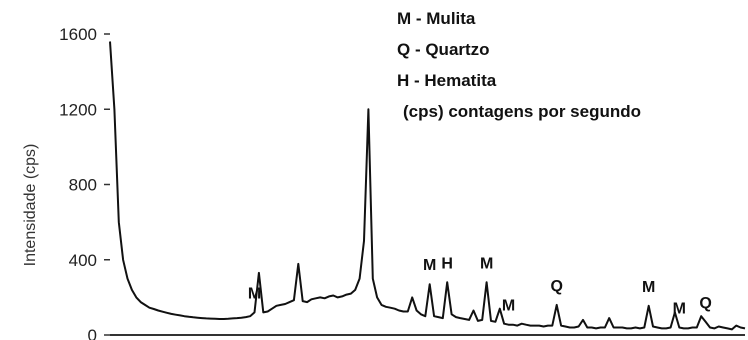 The width and height of the screenshot is (748, 340). What do you see at coordinates (83, 260) in the screenshot?
I see `y-tick-label: 400` at bounding box center [83, 260].